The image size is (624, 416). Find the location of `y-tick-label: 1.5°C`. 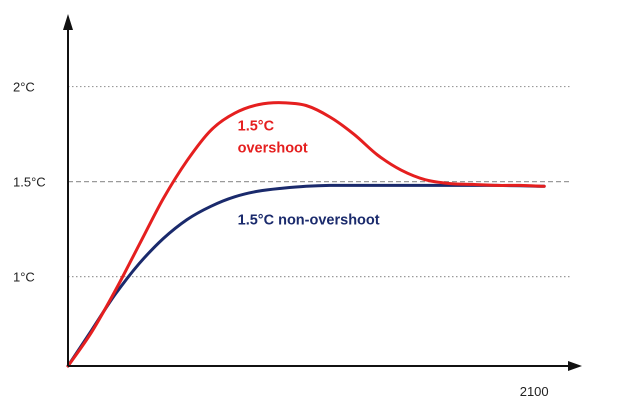

y-tick-label: 1.5°C is located at coordinates (29, 182).